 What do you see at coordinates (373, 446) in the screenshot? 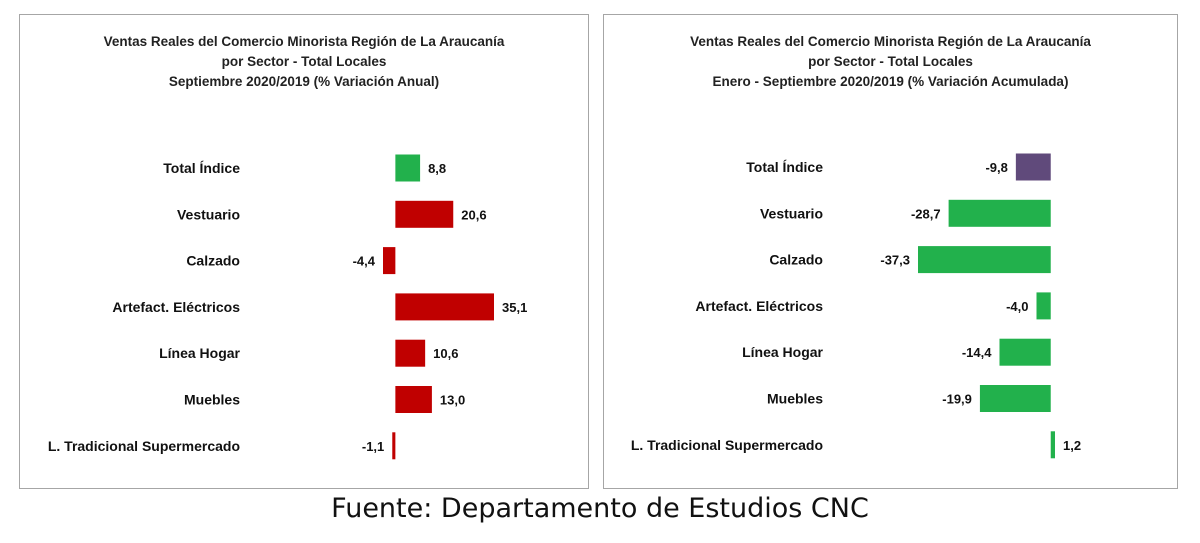
I see `data-label: -1,1` at bounding box center [373, 446].